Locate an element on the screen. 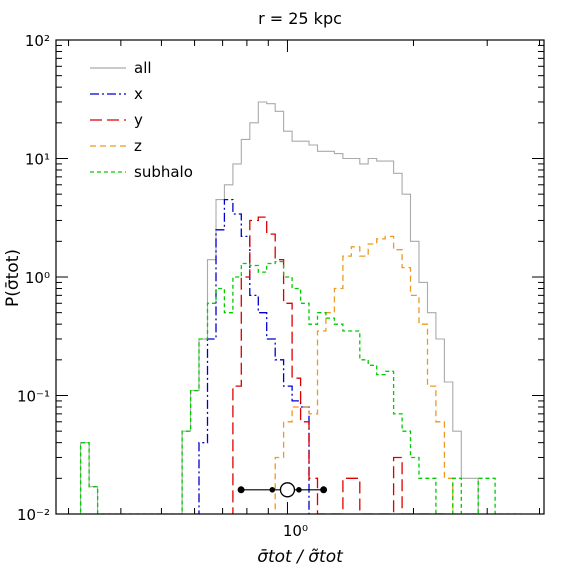 This screenshot has height=574, width=574. y-tick-label: 10² is located at coordinates (37, 41).